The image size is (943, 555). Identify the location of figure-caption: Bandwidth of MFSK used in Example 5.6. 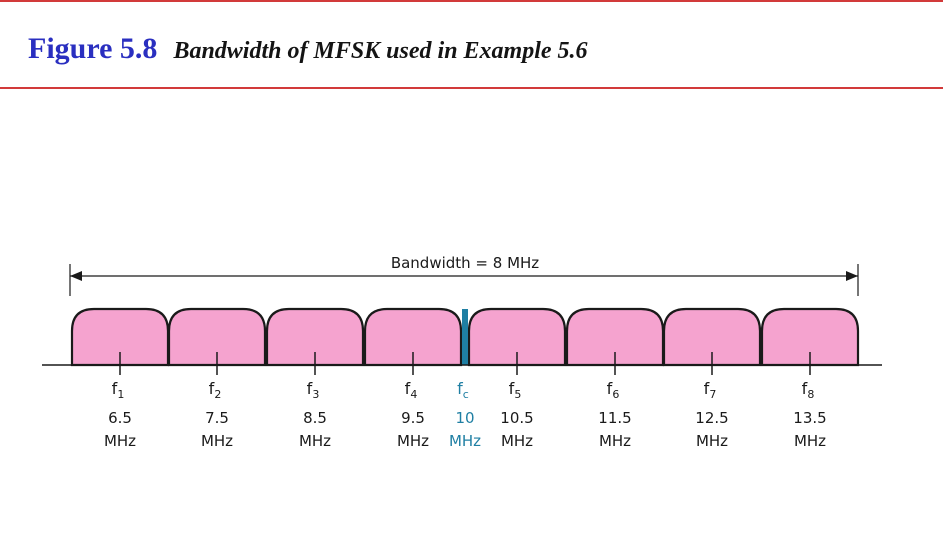
(380, 51).